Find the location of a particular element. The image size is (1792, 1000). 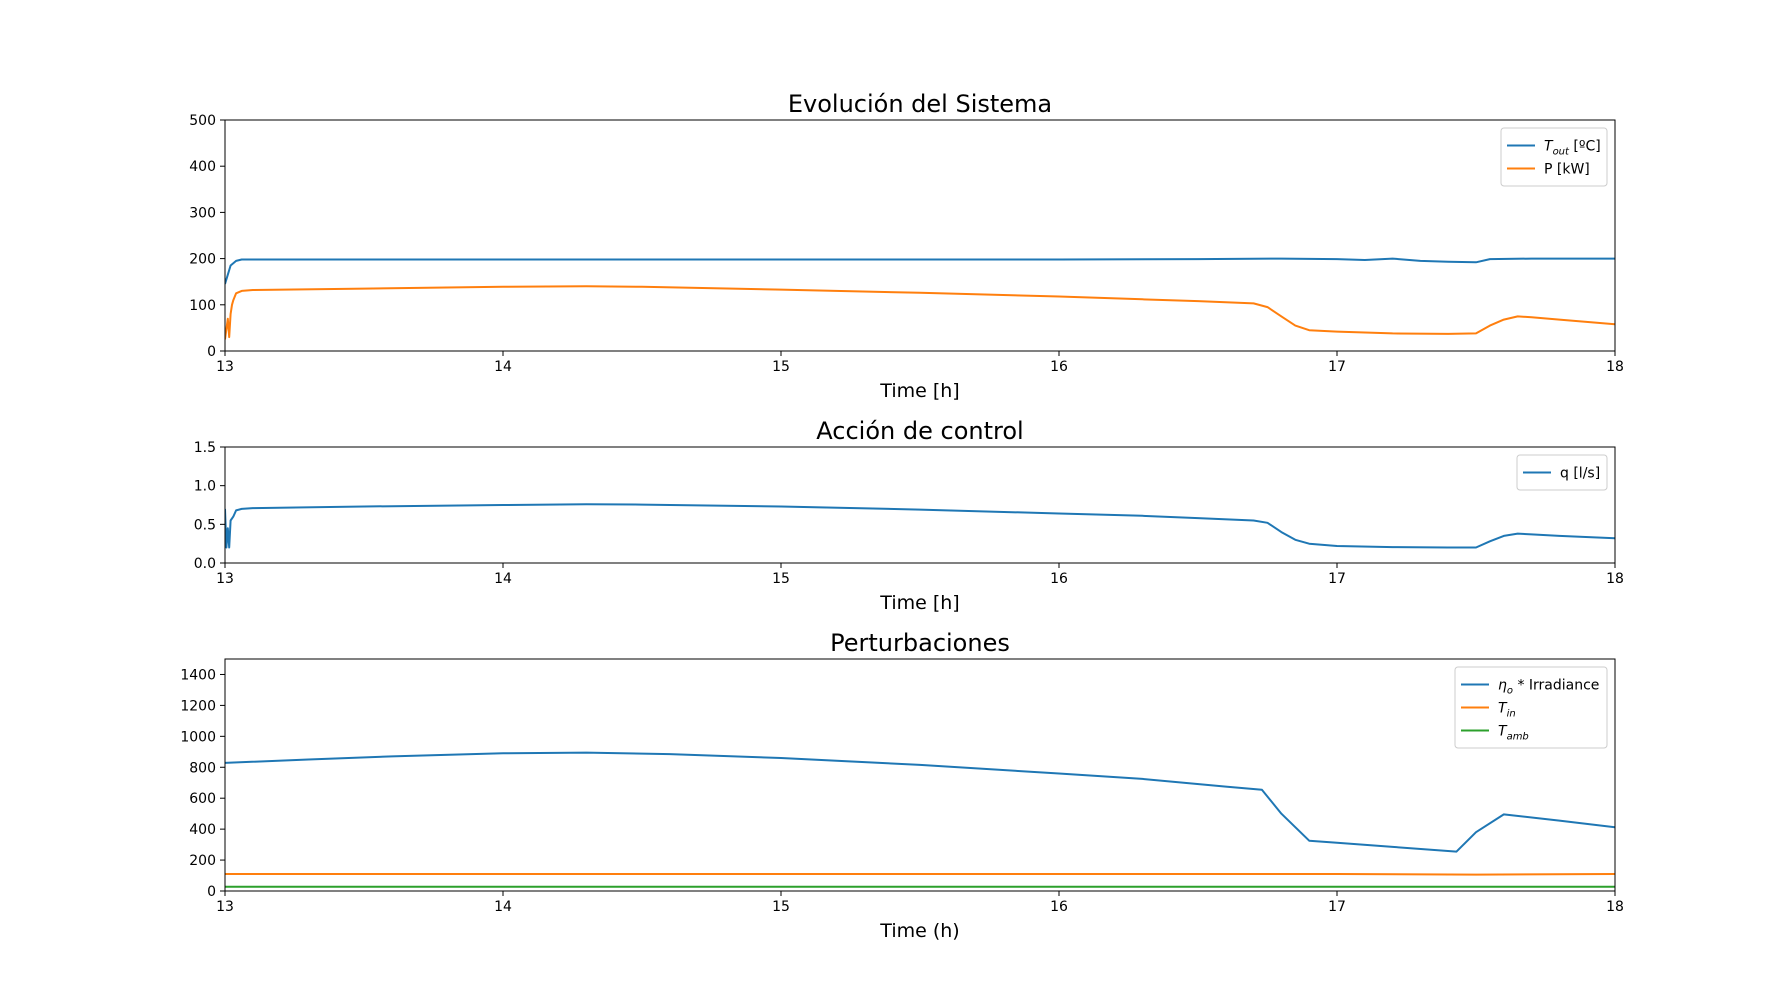

chart-title: Evolución del Sistema is located at coordinates (920, 104).